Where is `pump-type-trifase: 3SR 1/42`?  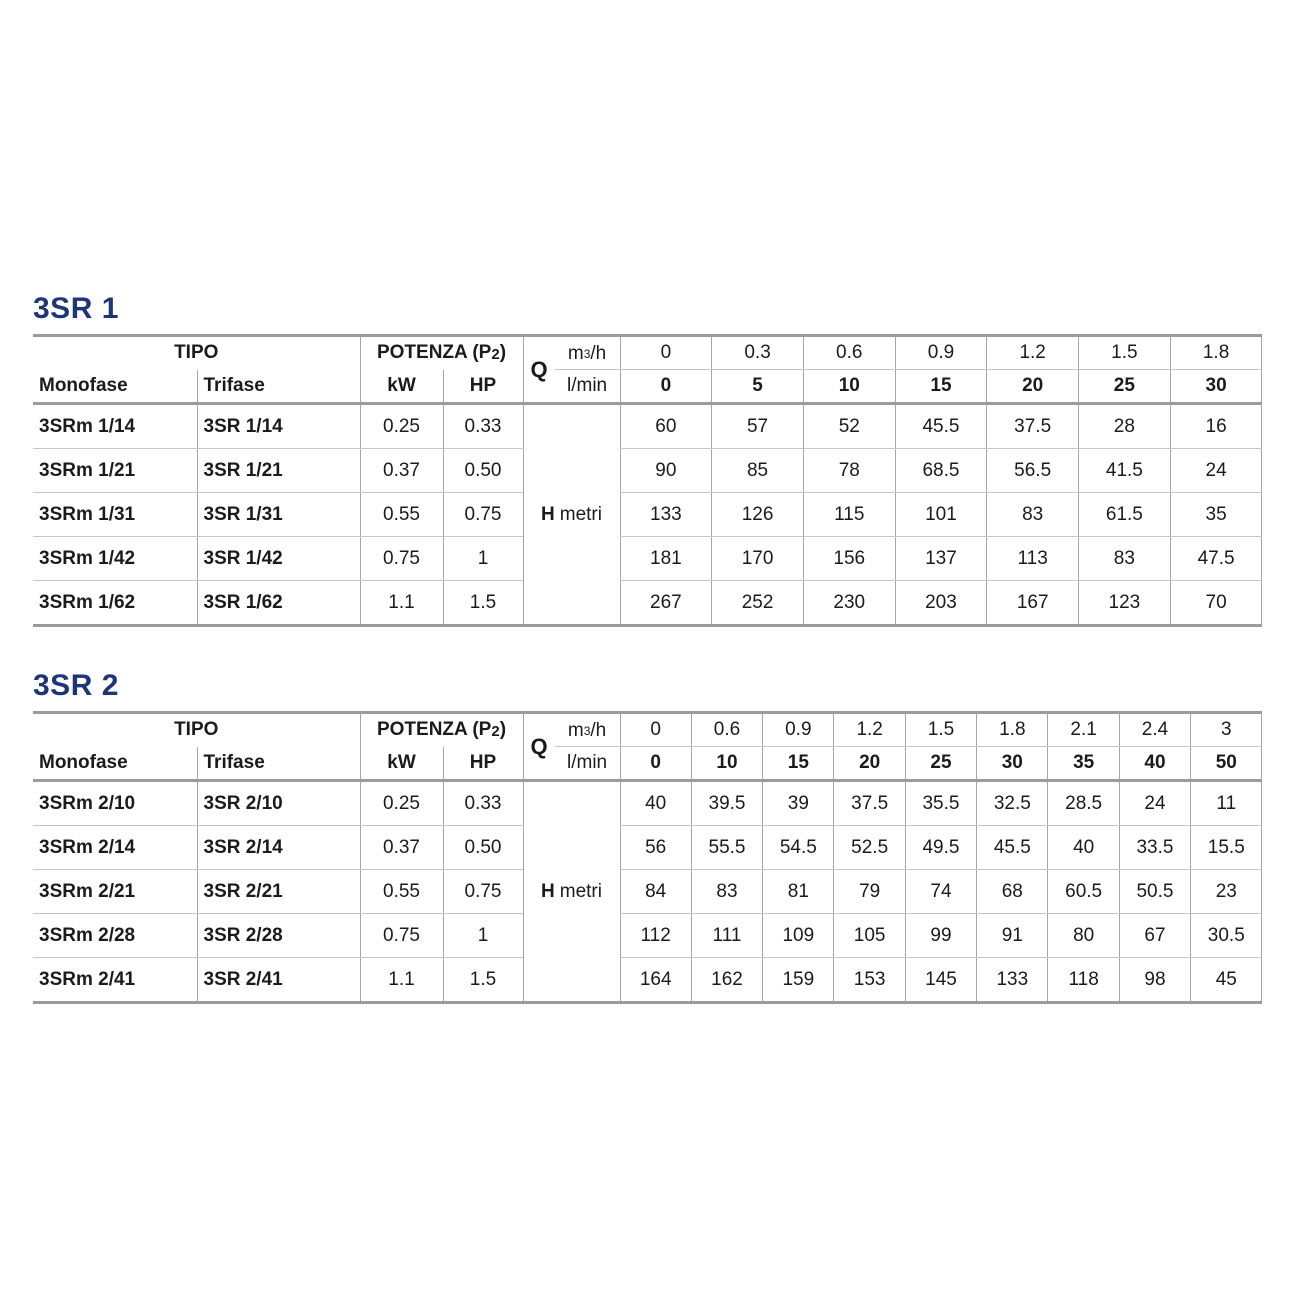 pump-type-trifase: 3SR 1/42 is located at coordinates (278, 558).